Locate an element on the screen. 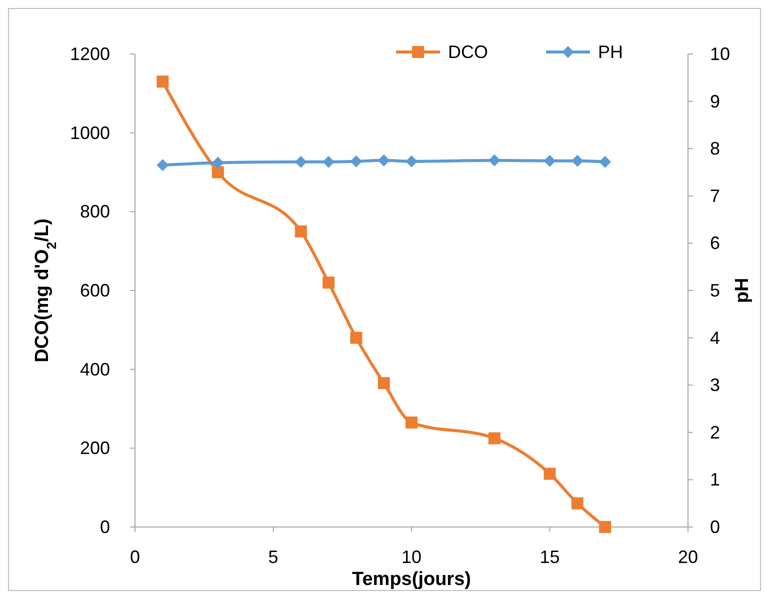 The height and width of the screenshot is (599, 769). y-tick-label: 1000 is located at coordinates (90, 132).